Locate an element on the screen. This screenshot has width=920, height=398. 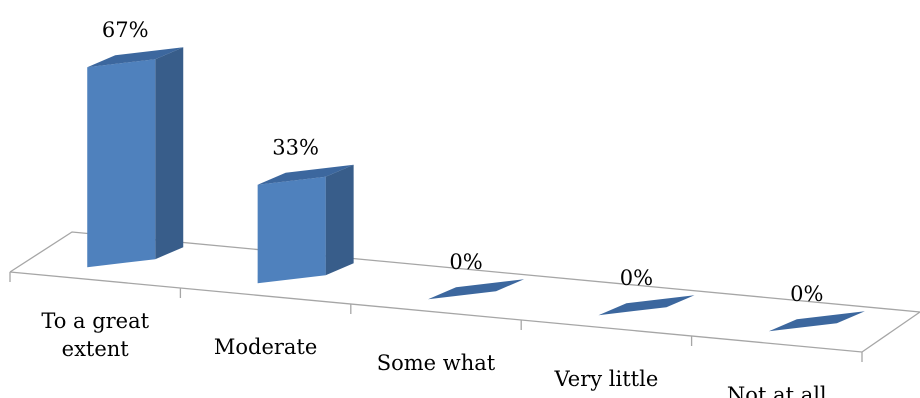
bar-0: 67% is located at coordinates (135, 143).